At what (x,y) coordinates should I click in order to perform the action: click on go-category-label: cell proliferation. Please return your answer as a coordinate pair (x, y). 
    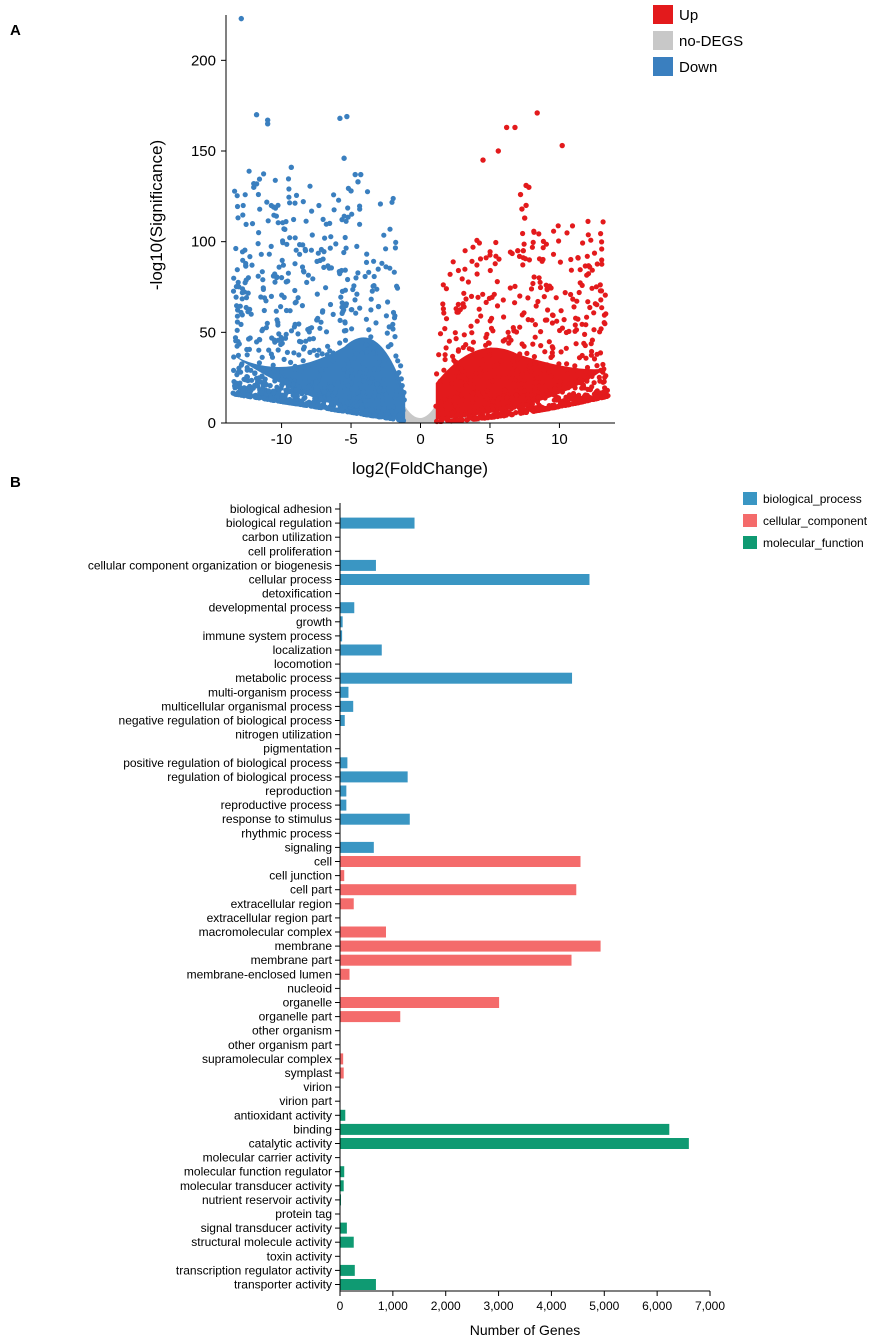
    Looking at the image, I should click on (290, 551).